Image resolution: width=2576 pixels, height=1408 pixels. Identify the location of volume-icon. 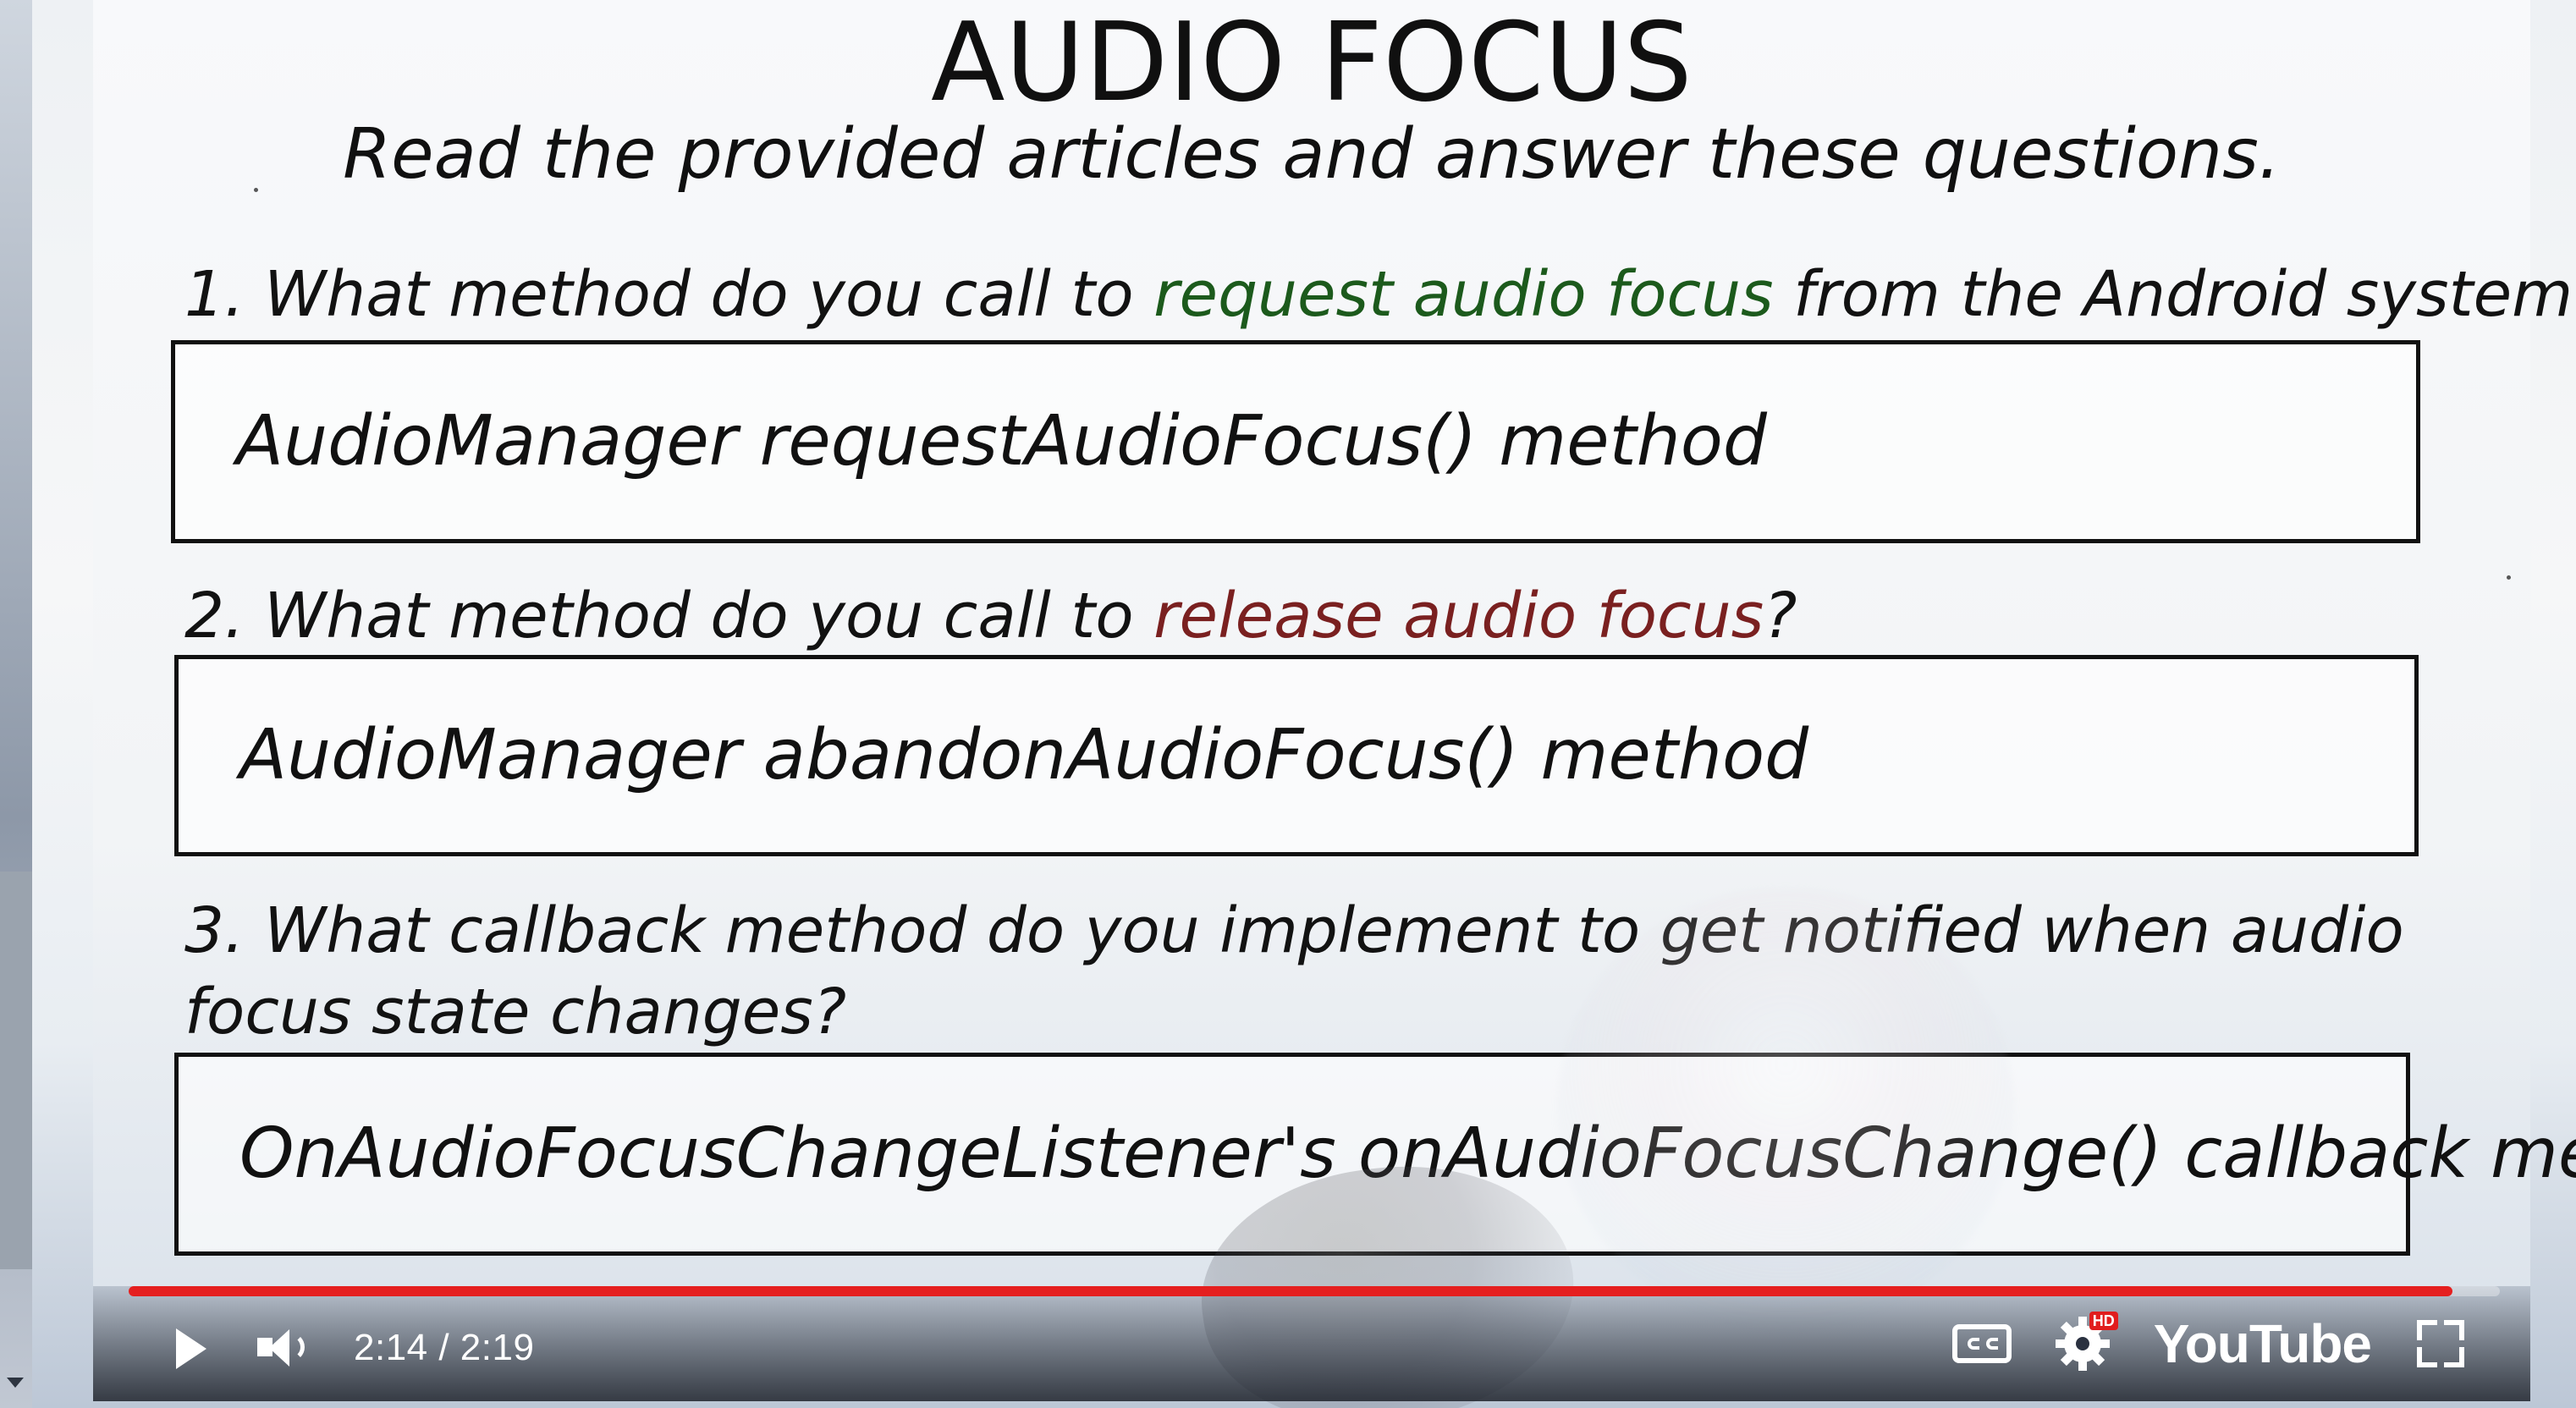
(282, 1348).